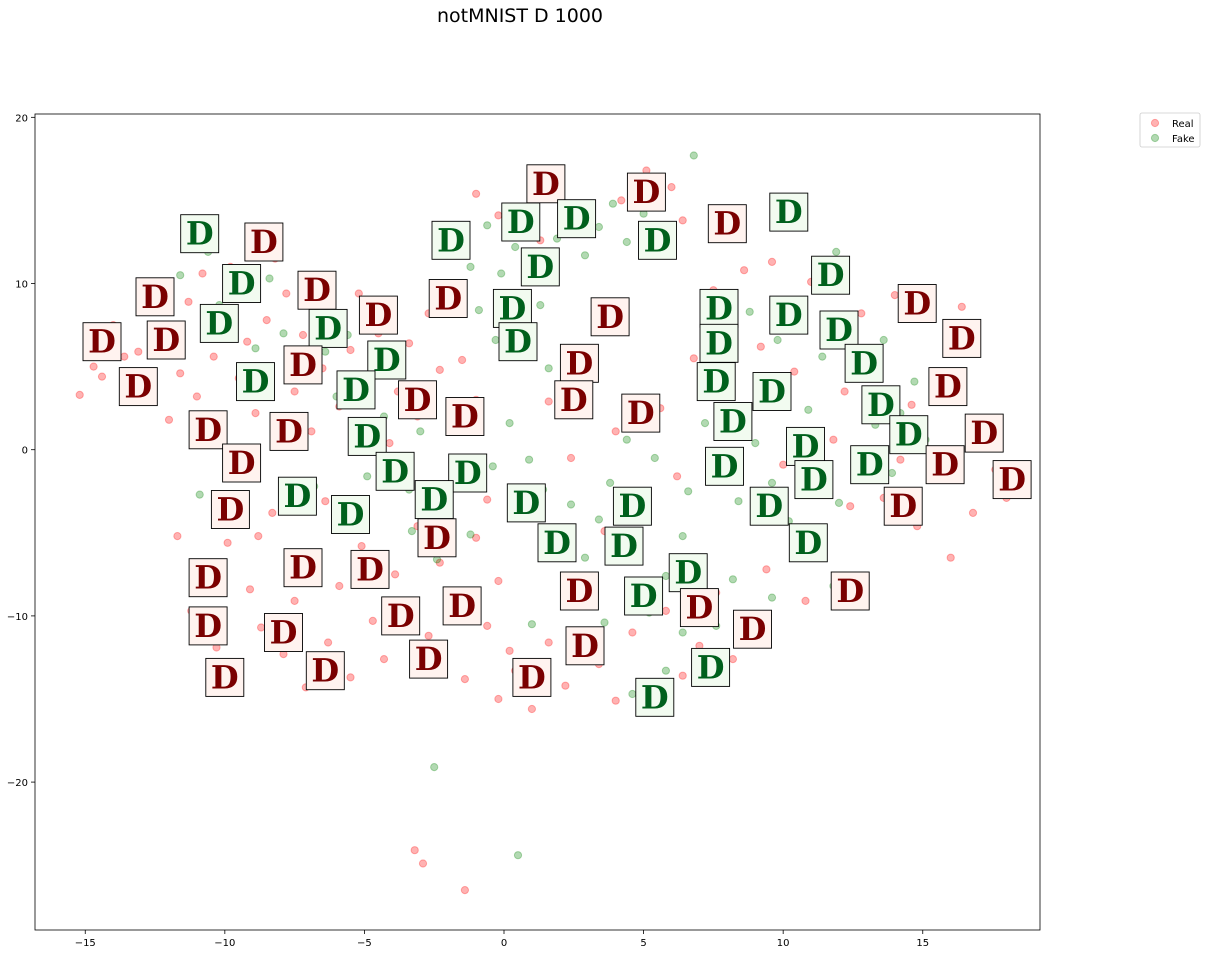 The width and height of the screenshot is (1206, 954). I want to click on thumbnail-real-74: D, so click(948, 387).